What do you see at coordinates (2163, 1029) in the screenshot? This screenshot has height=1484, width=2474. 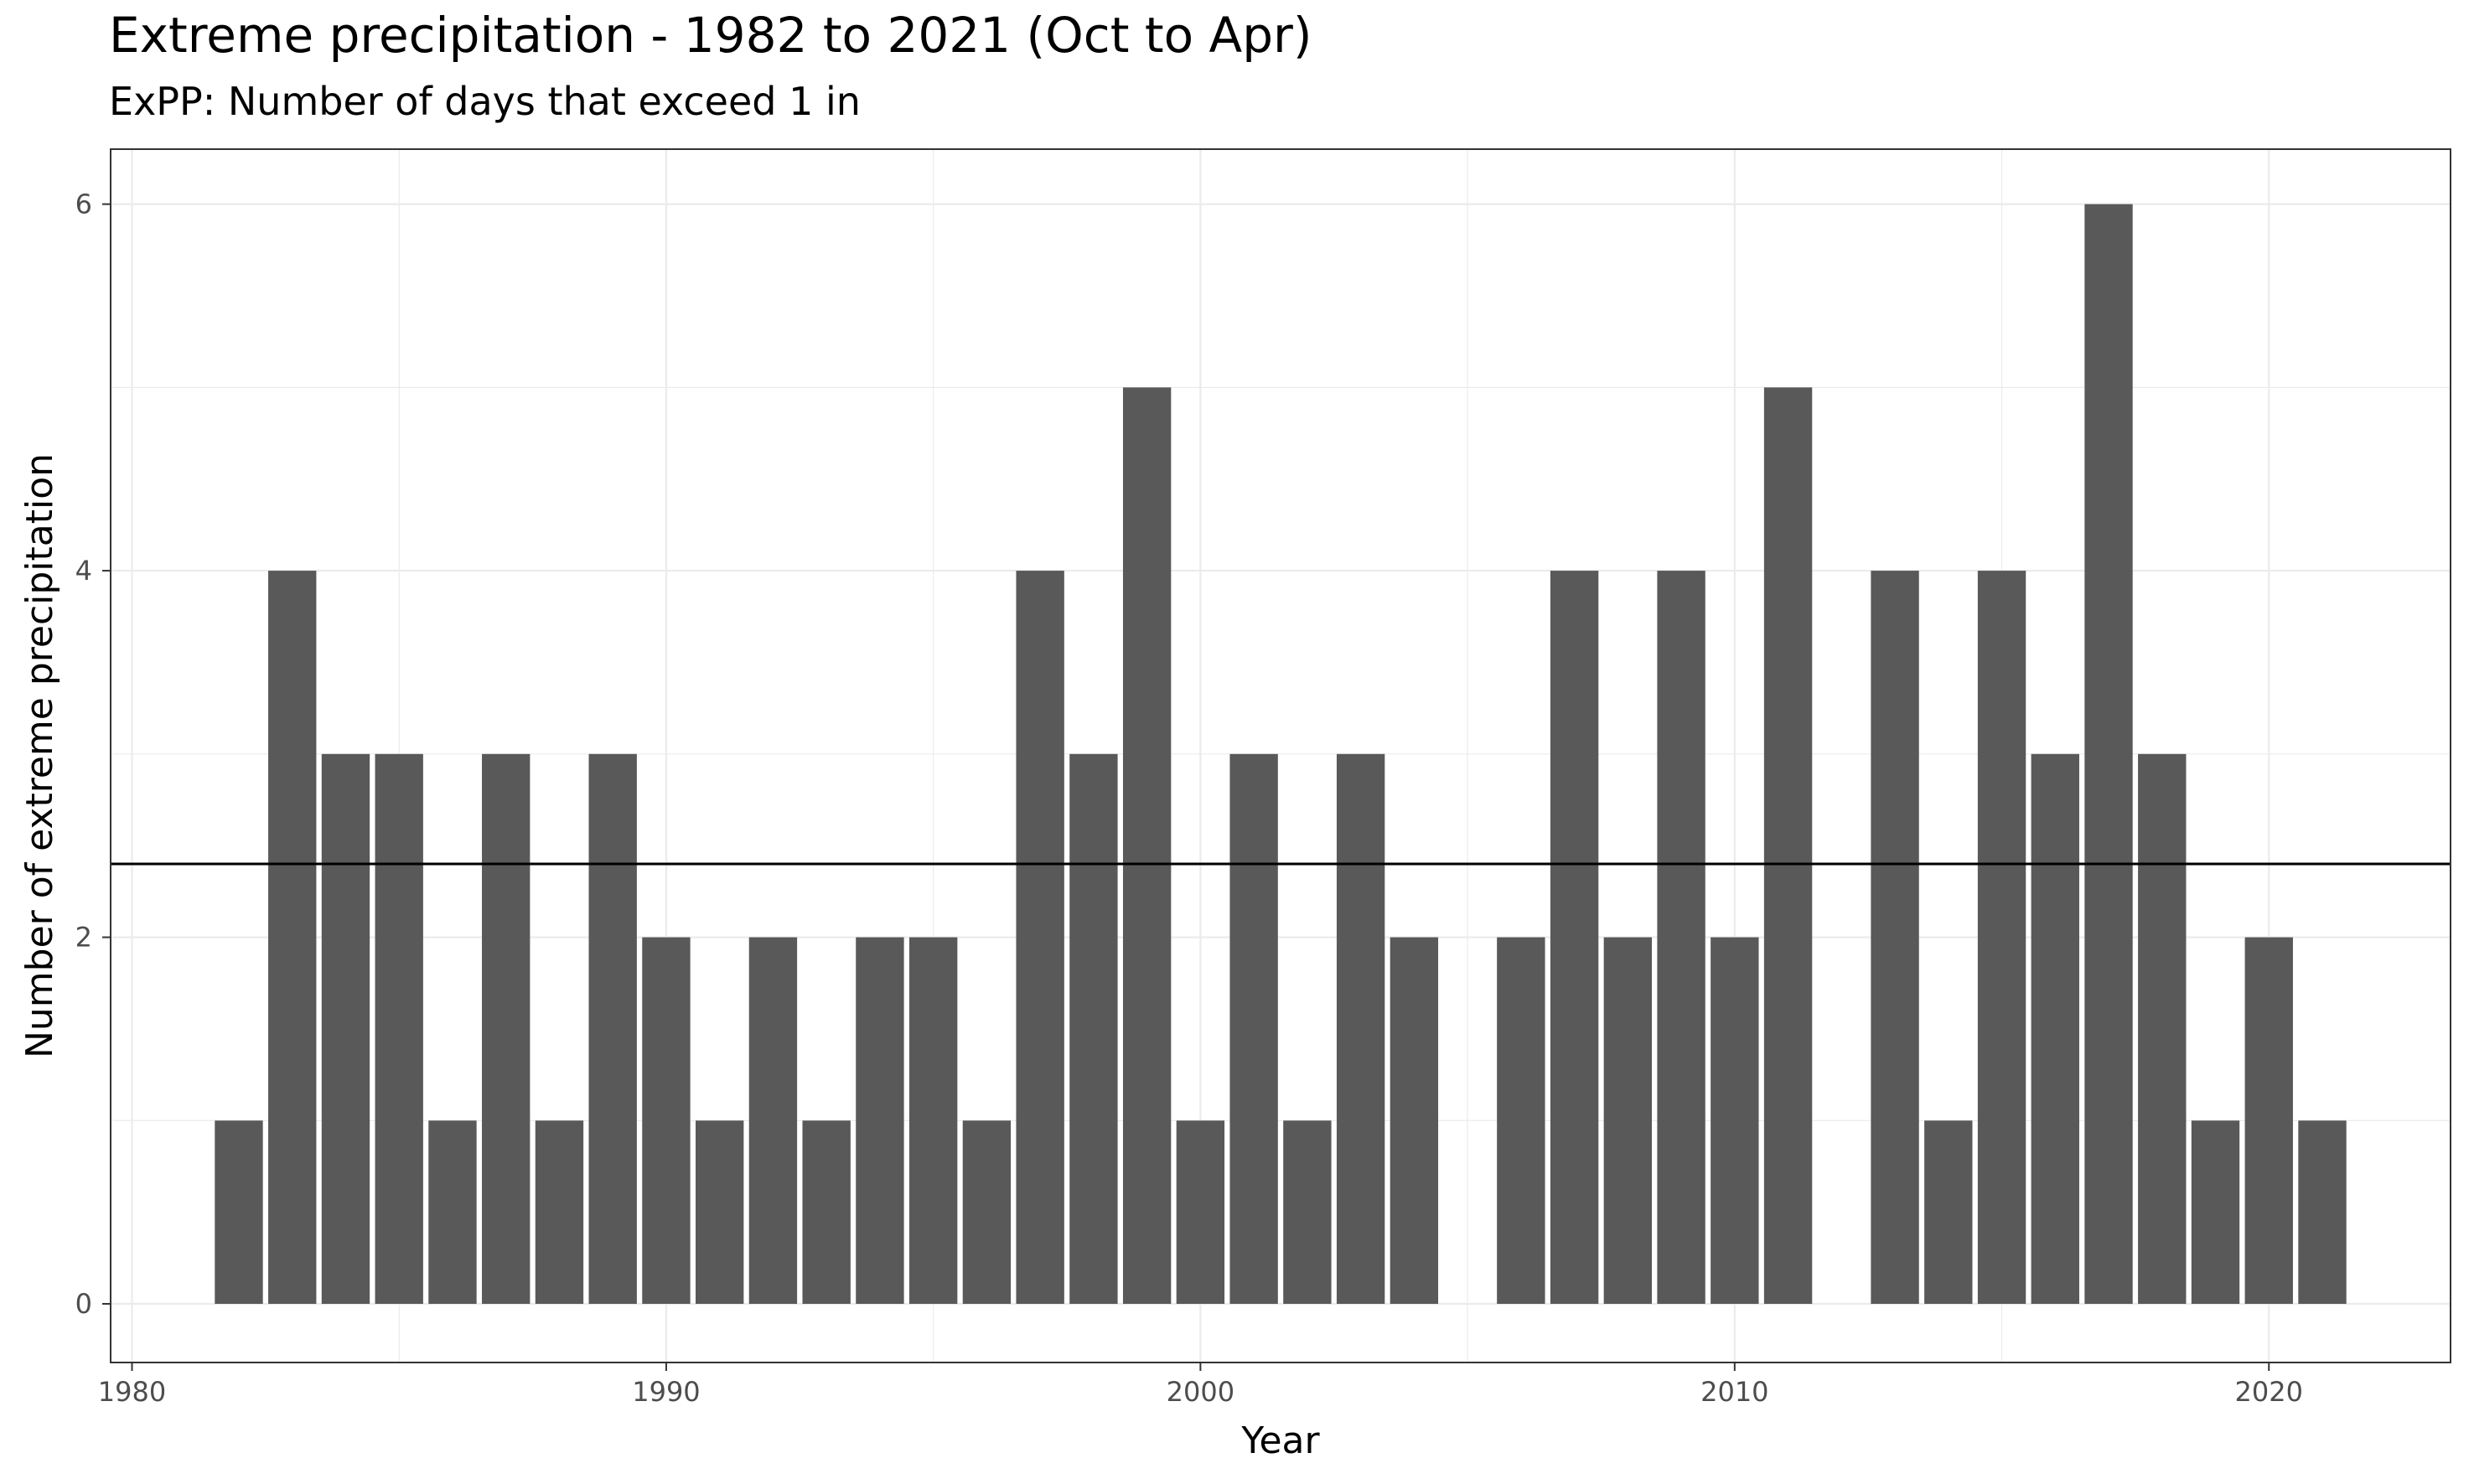 I see `bar-2018` at bounding box center [2163, 1029].